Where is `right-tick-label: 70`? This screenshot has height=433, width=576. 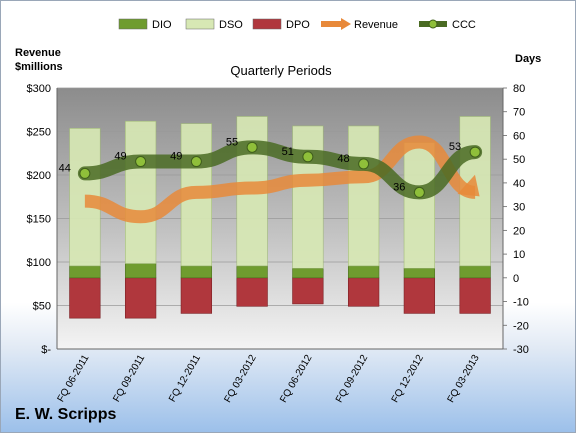 right-tick-label: 70 is located at coordinates (519, 113).